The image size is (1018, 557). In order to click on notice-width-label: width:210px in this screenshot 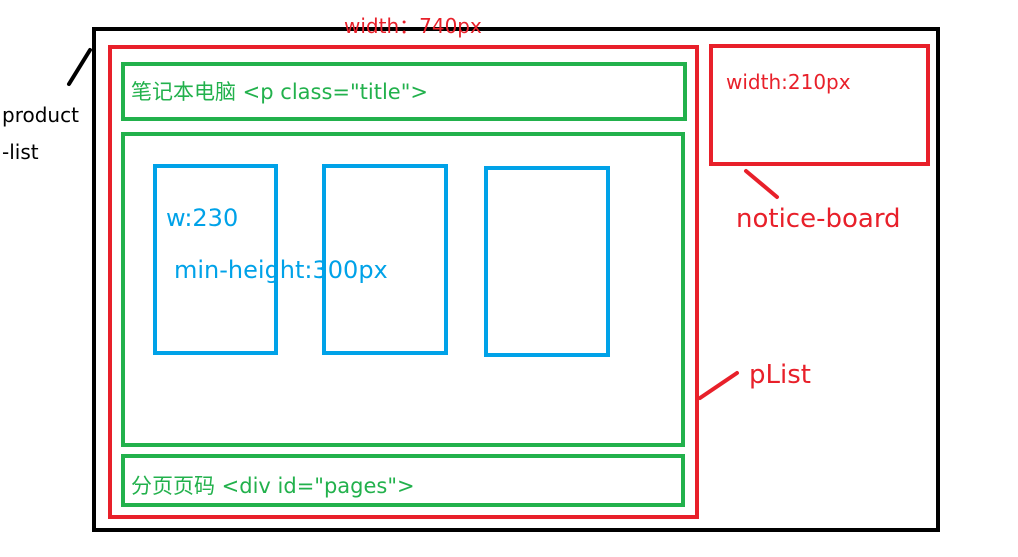, I will do `click(788, 82)`.